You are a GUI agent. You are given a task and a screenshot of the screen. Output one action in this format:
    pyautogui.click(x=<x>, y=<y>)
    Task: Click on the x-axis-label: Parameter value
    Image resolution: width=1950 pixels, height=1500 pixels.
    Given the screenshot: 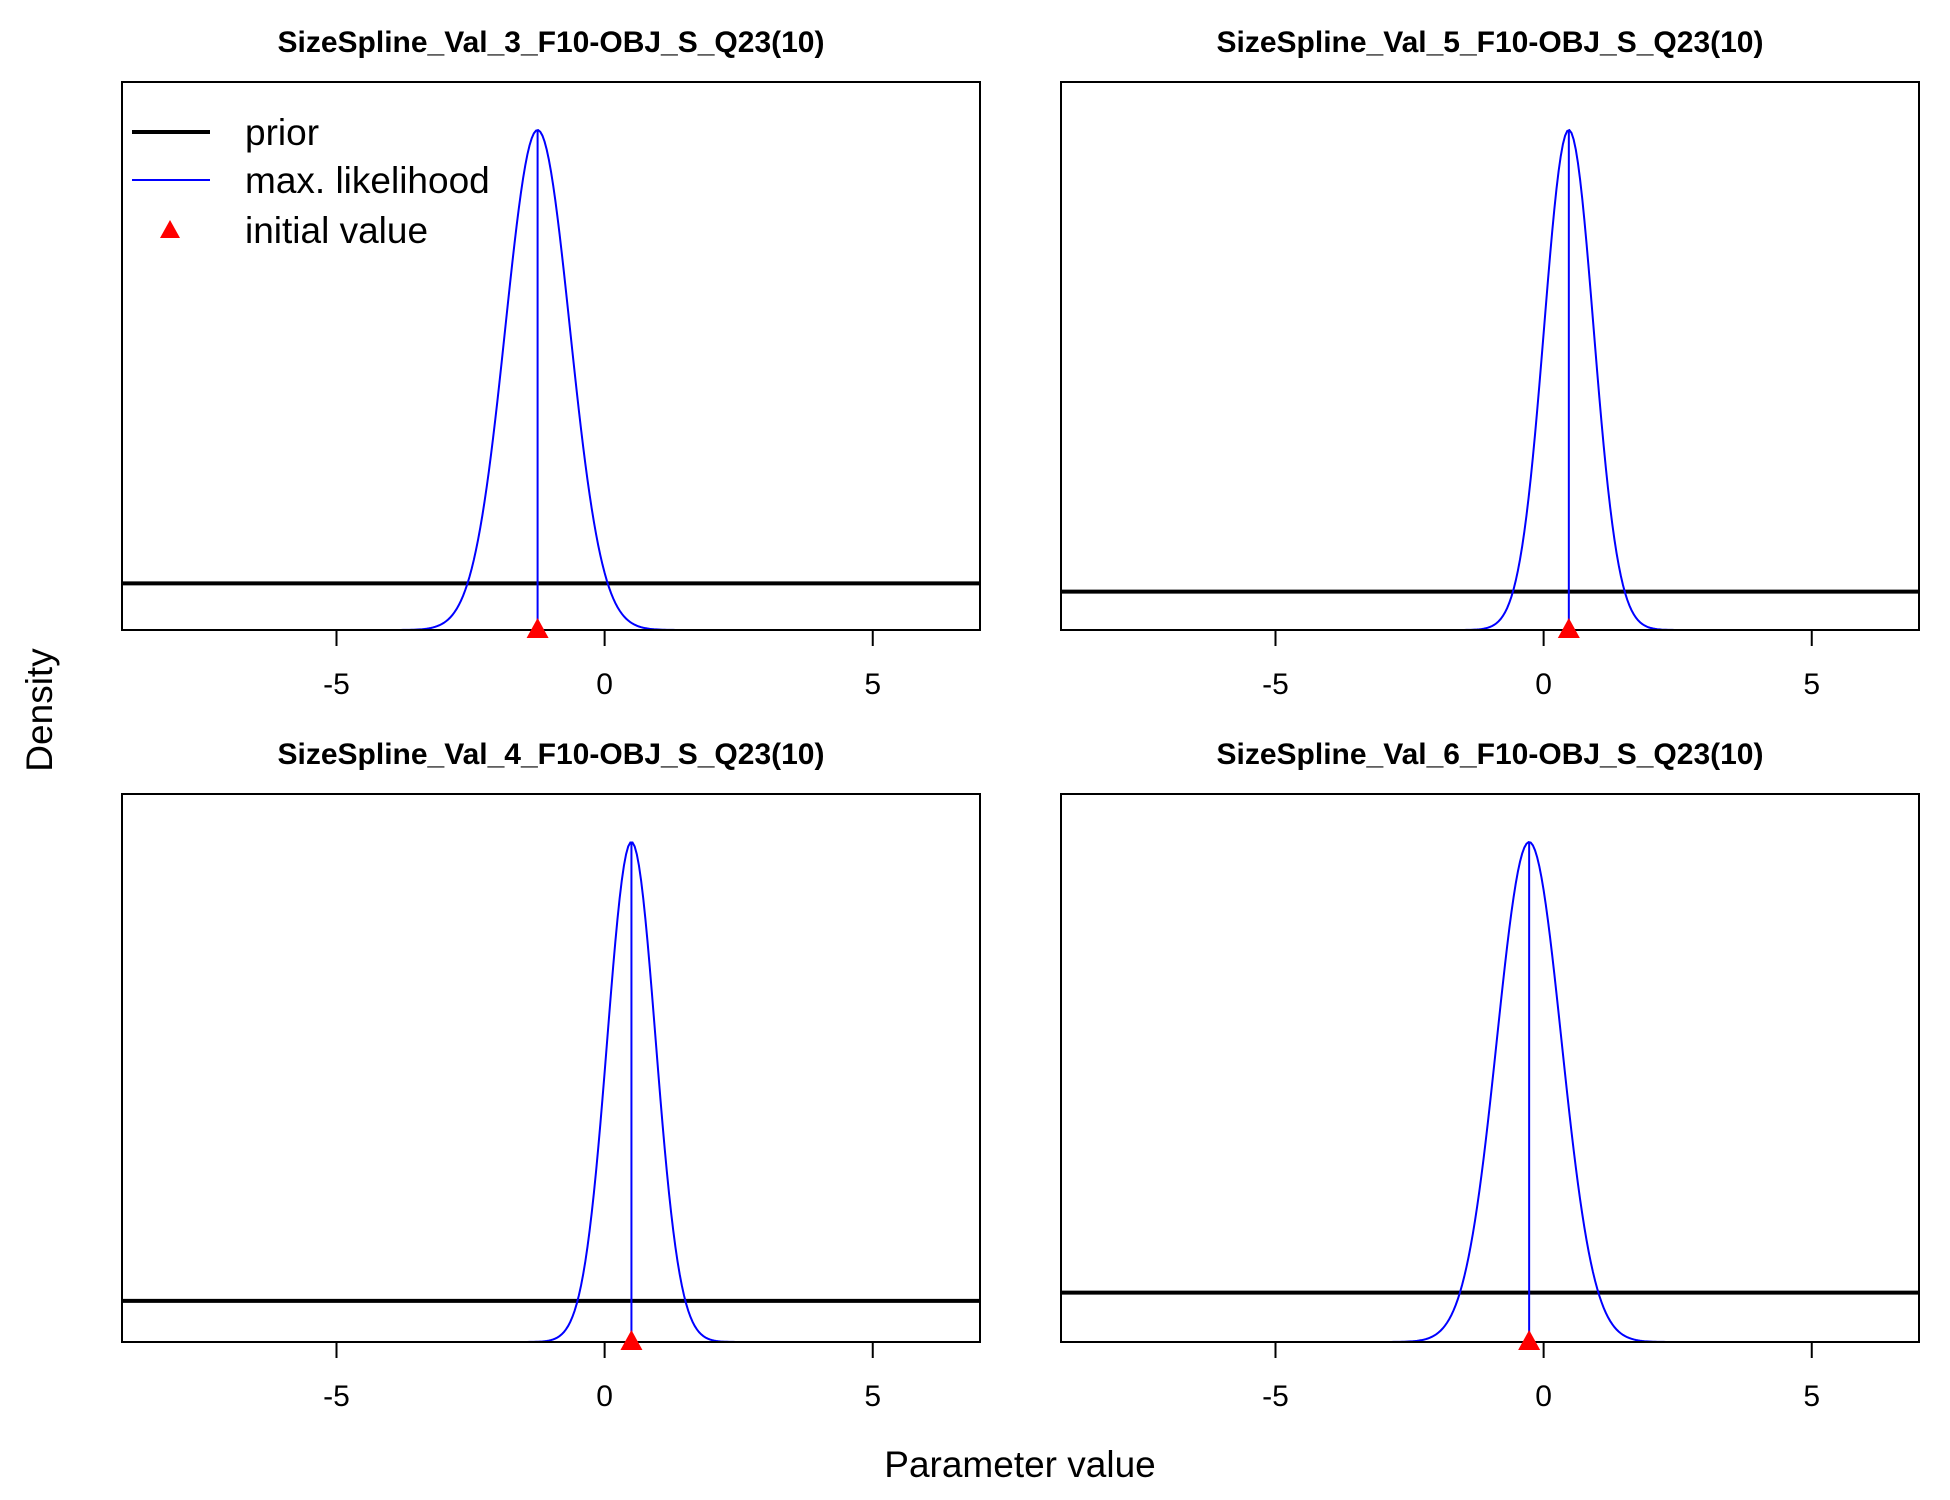 What is the action you would take?
    pyautogui.click(x=1019, y=1464)
    